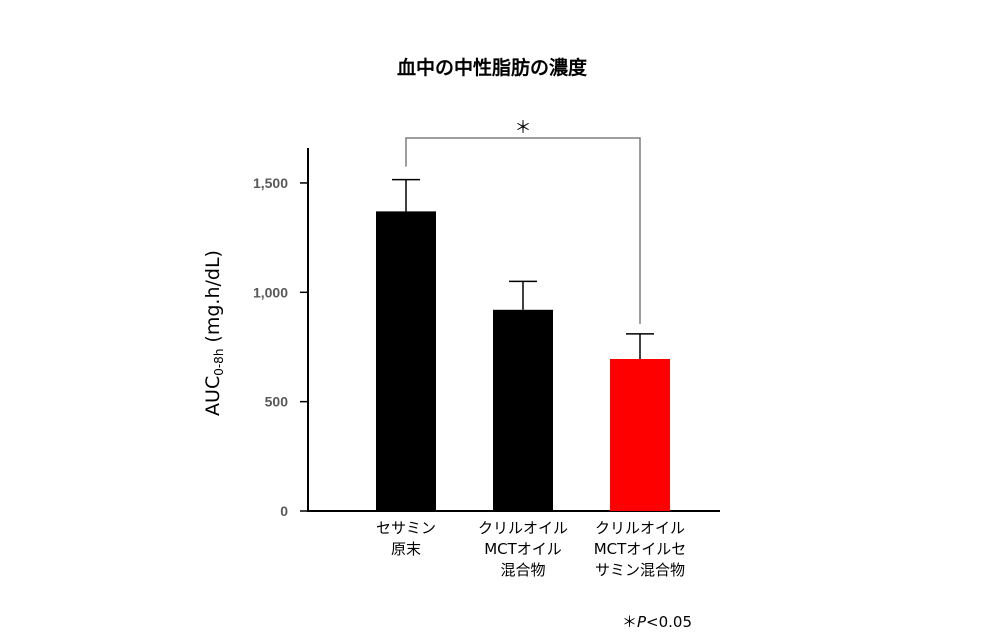  I want to click on y-axis-title-main: AUC, so click(213, 396).